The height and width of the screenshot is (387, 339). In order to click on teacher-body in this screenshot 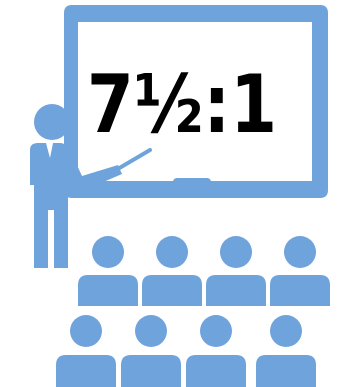, I will do `click(76, 205)`.